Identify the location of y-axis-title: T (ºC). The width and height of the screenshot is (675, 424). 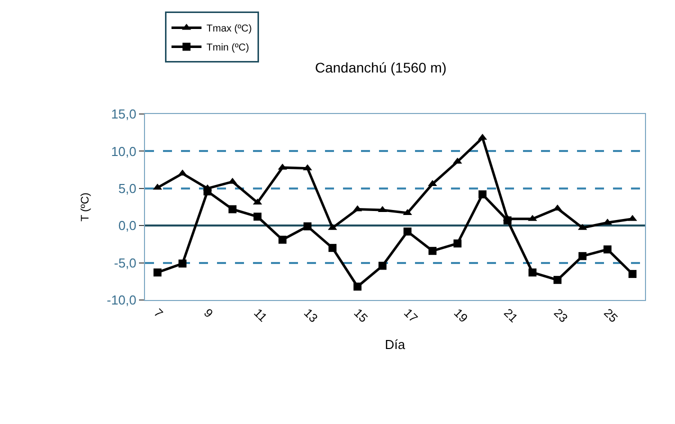
(85, 207).